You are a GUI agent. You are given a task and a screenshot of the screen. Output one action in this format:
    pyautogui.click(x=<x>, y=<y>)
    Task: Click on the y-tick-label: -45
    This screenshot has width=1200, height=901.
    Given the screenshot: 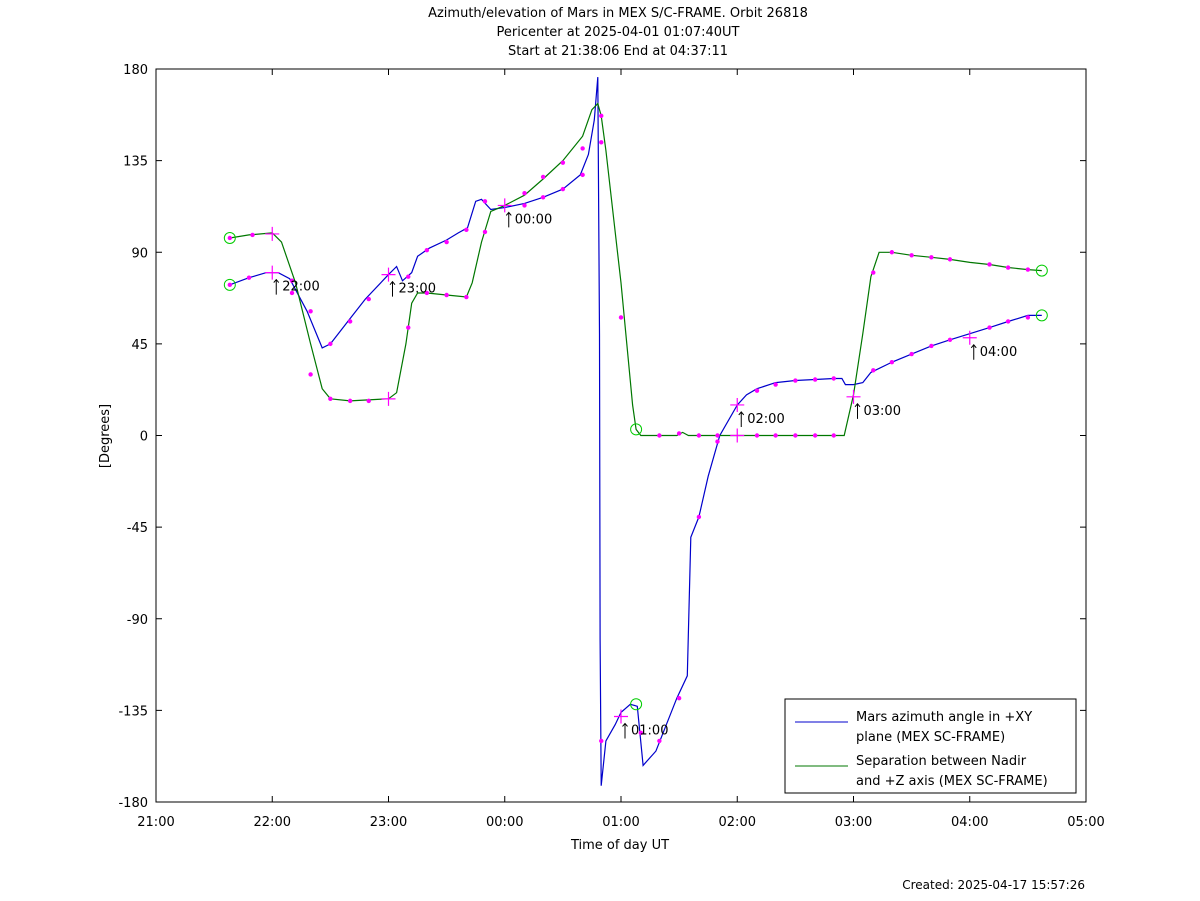 What is the action you would take?
    pyautogui.click(x=137, y=528)
    